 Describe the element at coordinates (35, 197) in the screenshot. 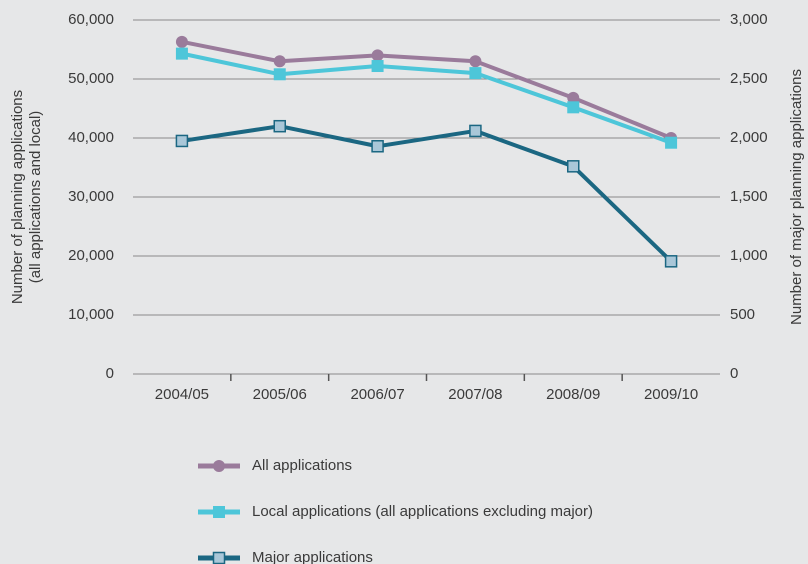

I see `y-axis-label: (all applications and local)` at that location.